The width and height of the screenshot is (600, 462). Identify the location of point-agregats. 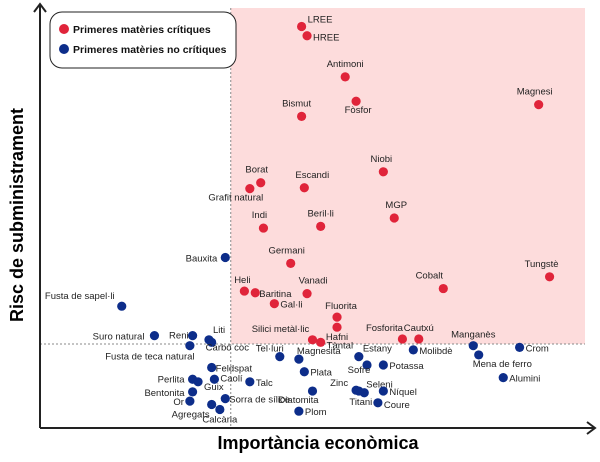
(212, 404).